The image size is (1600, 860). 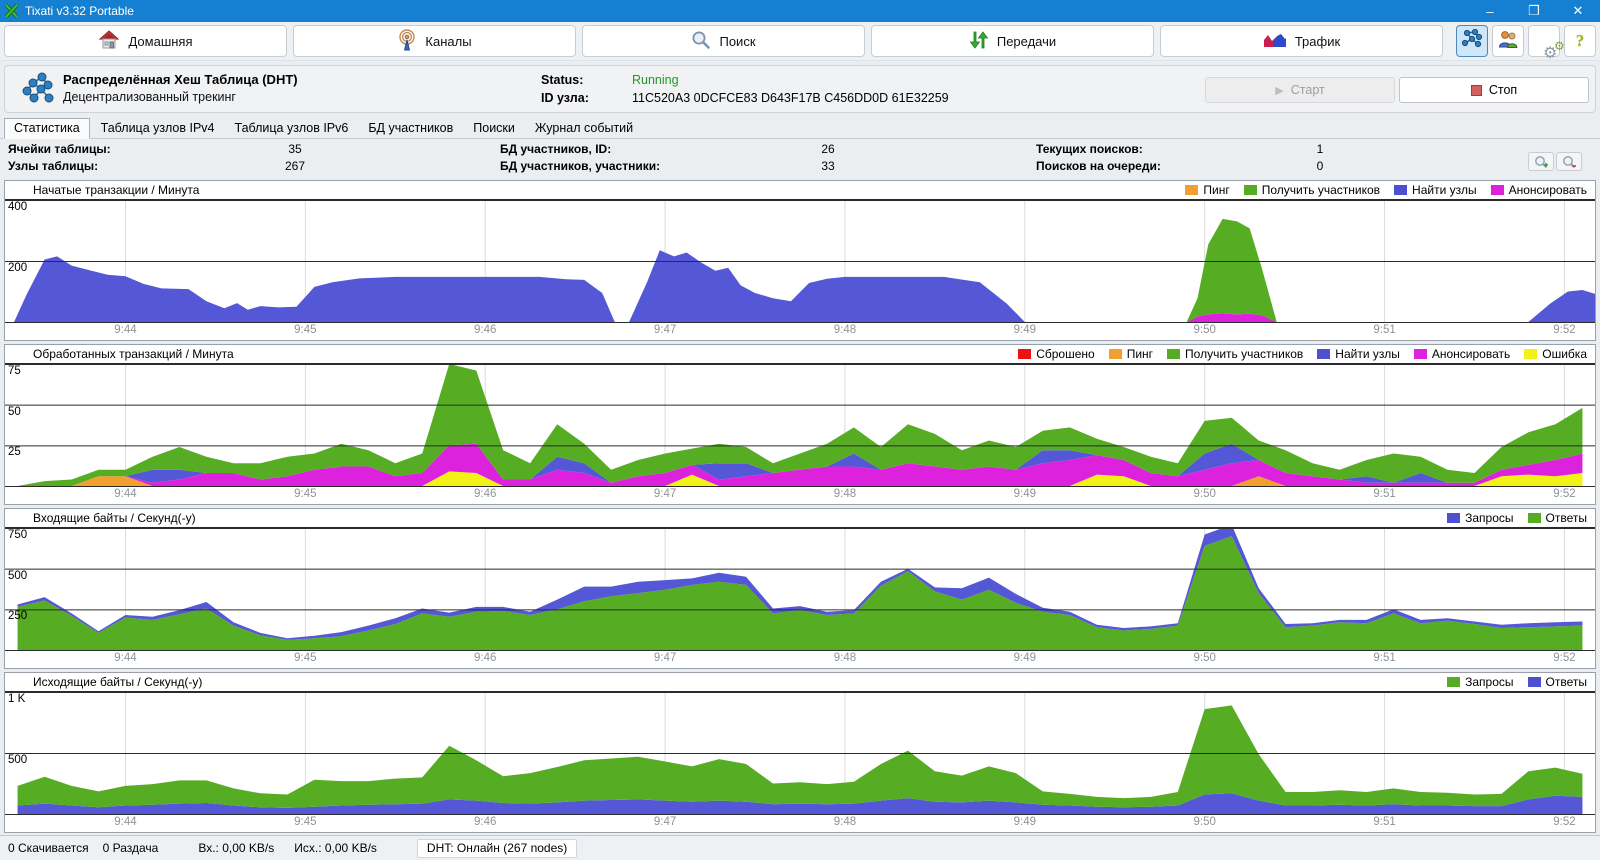 What do you see at coordinates (18, 760) in the screenshot?
I see `y-axis-tick: 500` at bounding box center [18, 760].